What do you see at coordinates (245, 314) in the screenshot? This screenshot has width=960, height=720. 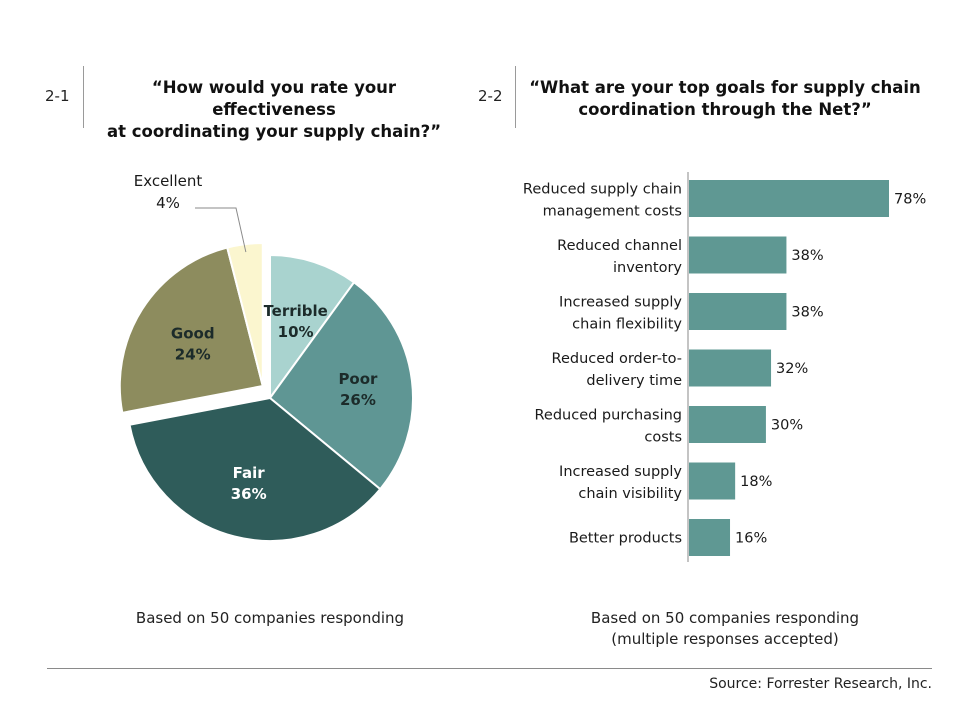 I see `pie-slice-excellent` at bounding box center [245, 314].